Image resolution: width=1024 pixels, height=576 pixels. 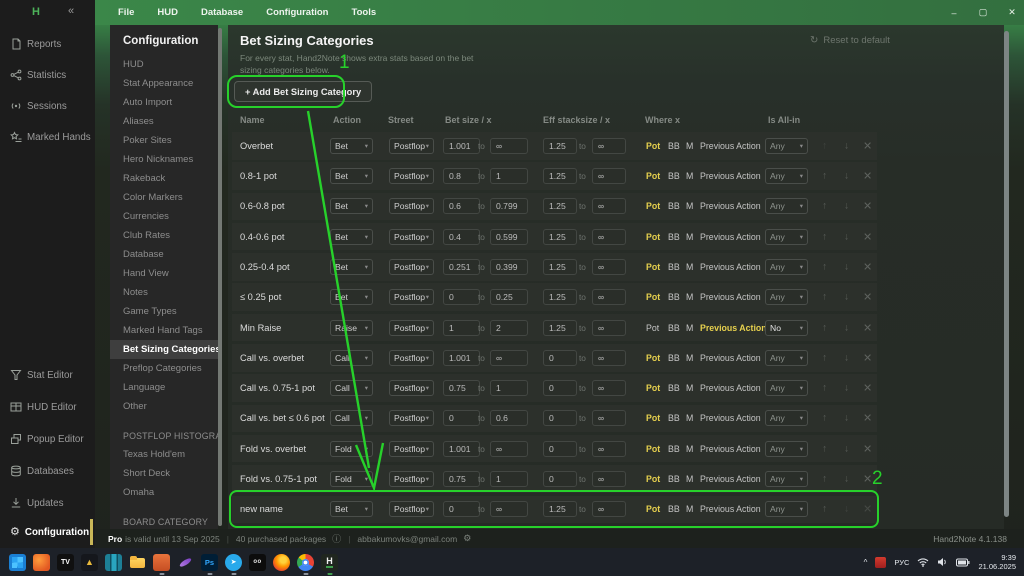 What do you see at coordinates (461, 448) in the screenshot?
I see `bet-size-from-input: 1.001` at bounding box center [461, 448].